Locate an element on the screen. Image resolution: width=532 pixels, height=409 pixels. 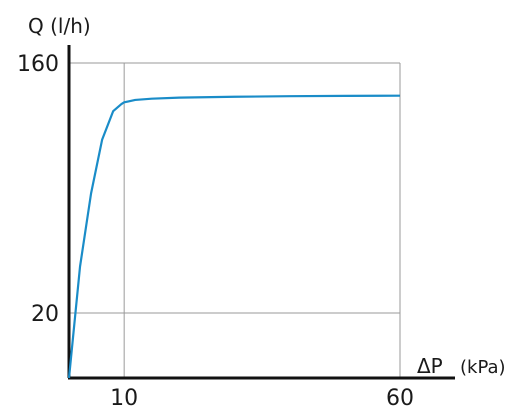
y-tick-label-160: 160 is located at coordinates (38, 64).